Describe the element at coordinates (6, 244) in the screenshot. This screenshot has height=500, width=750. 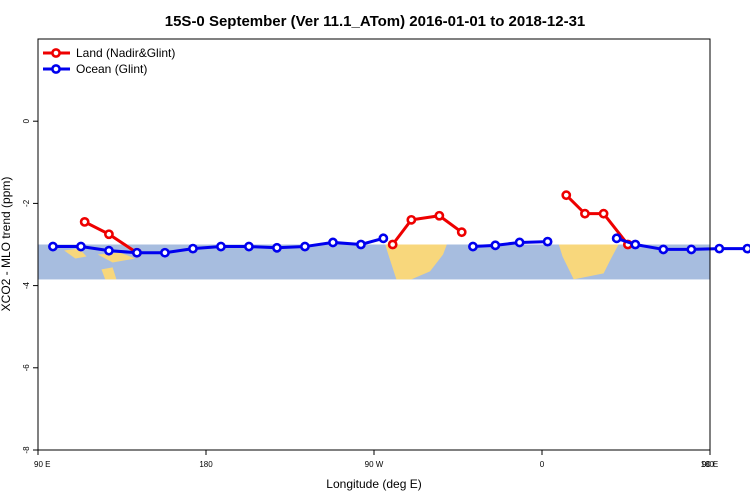
I see `y-axis-label: XCO2 - MLO trend (ppm)` at that location.